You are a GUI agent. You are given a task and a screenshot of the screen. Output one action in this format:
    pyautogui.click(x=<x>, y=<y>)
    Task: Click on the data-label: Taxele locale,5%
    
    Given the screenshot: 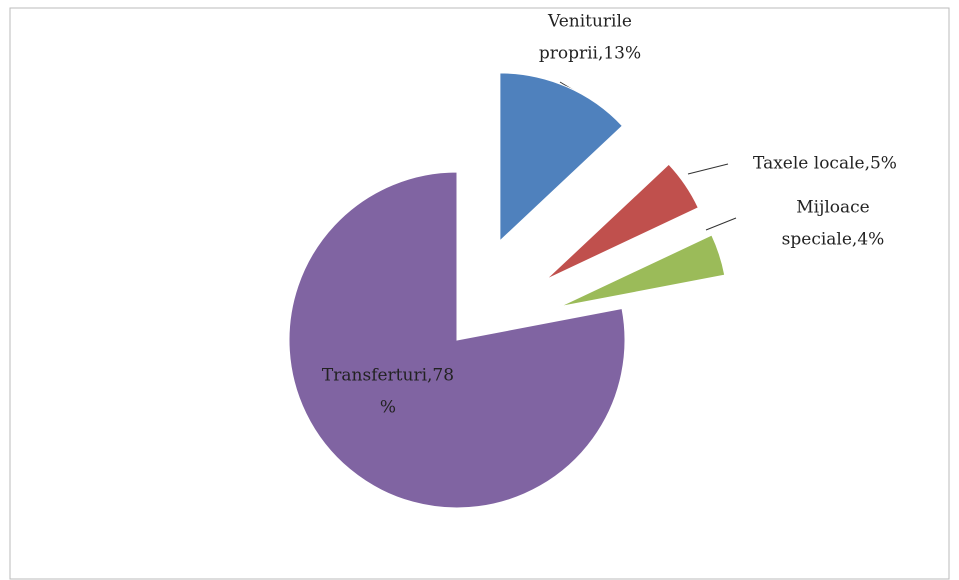 What is the action you would take?
    pyautogui.click(x=825, y=164)
    